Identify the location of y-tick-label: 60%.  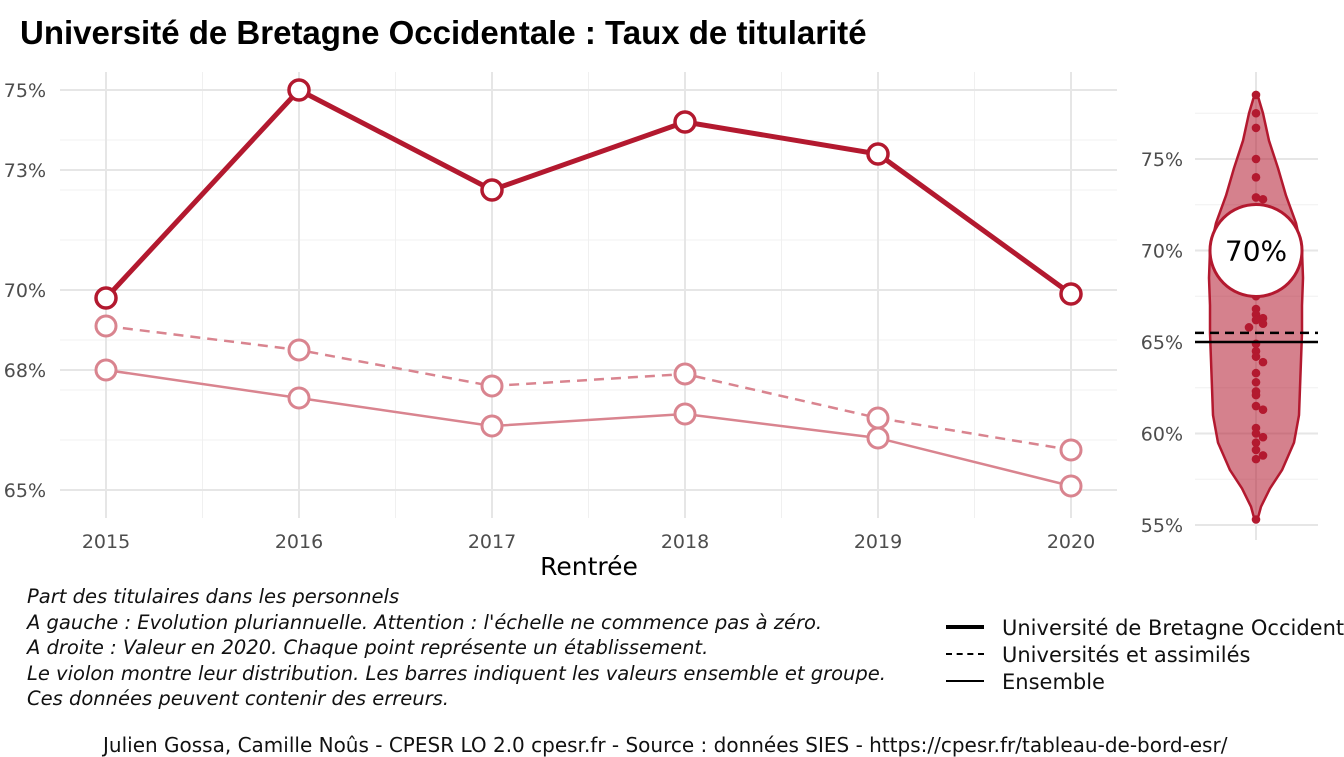
(1162, 435).